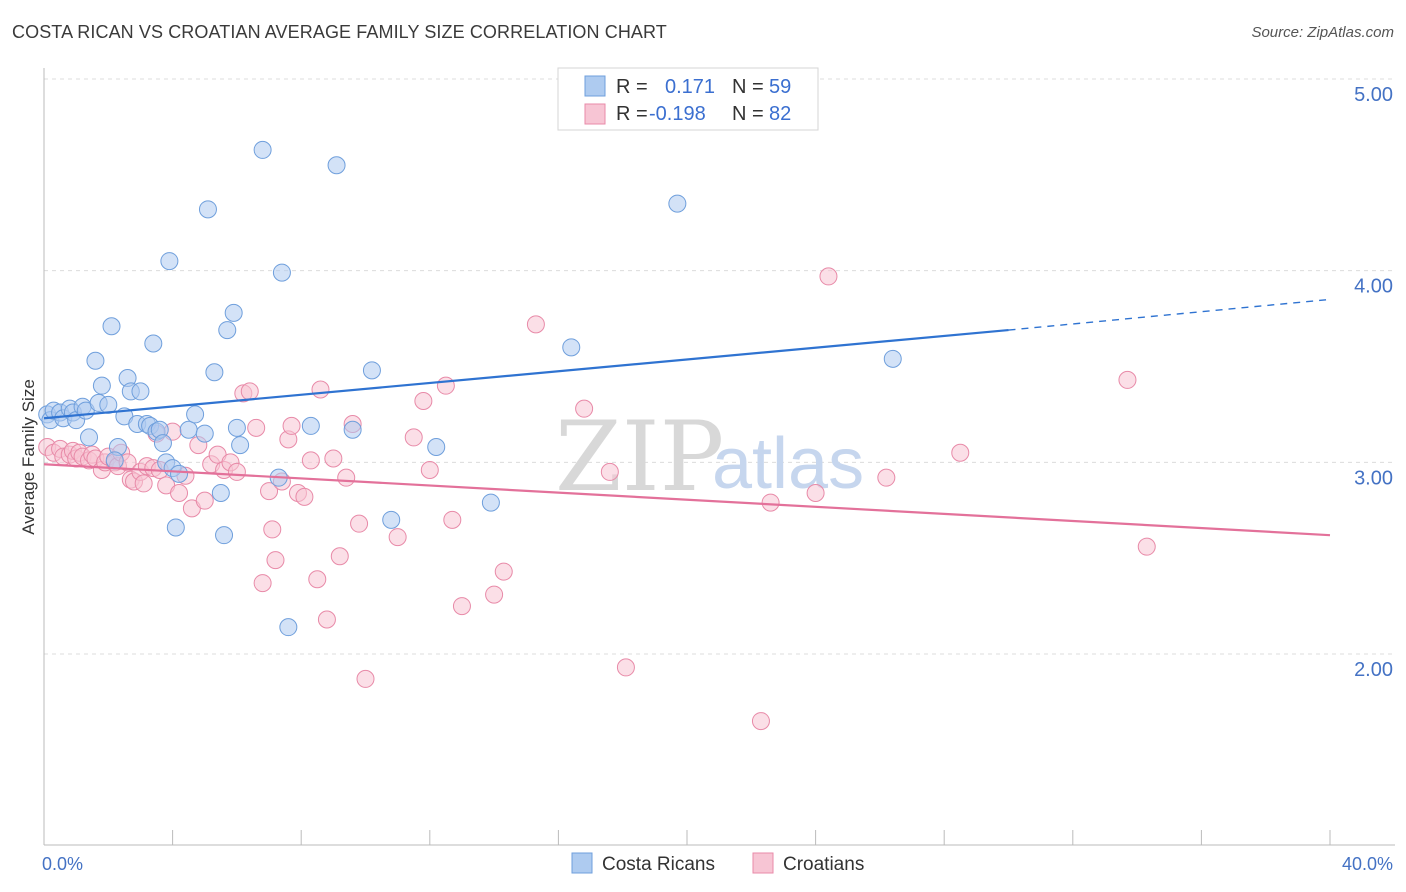 The height and width of the screenshot is (892, 1406). What do you see at coordinates (1373, 287) in the screenshot?
I see `y-tick-label: 4.00` at bounding box center [1373, 287].